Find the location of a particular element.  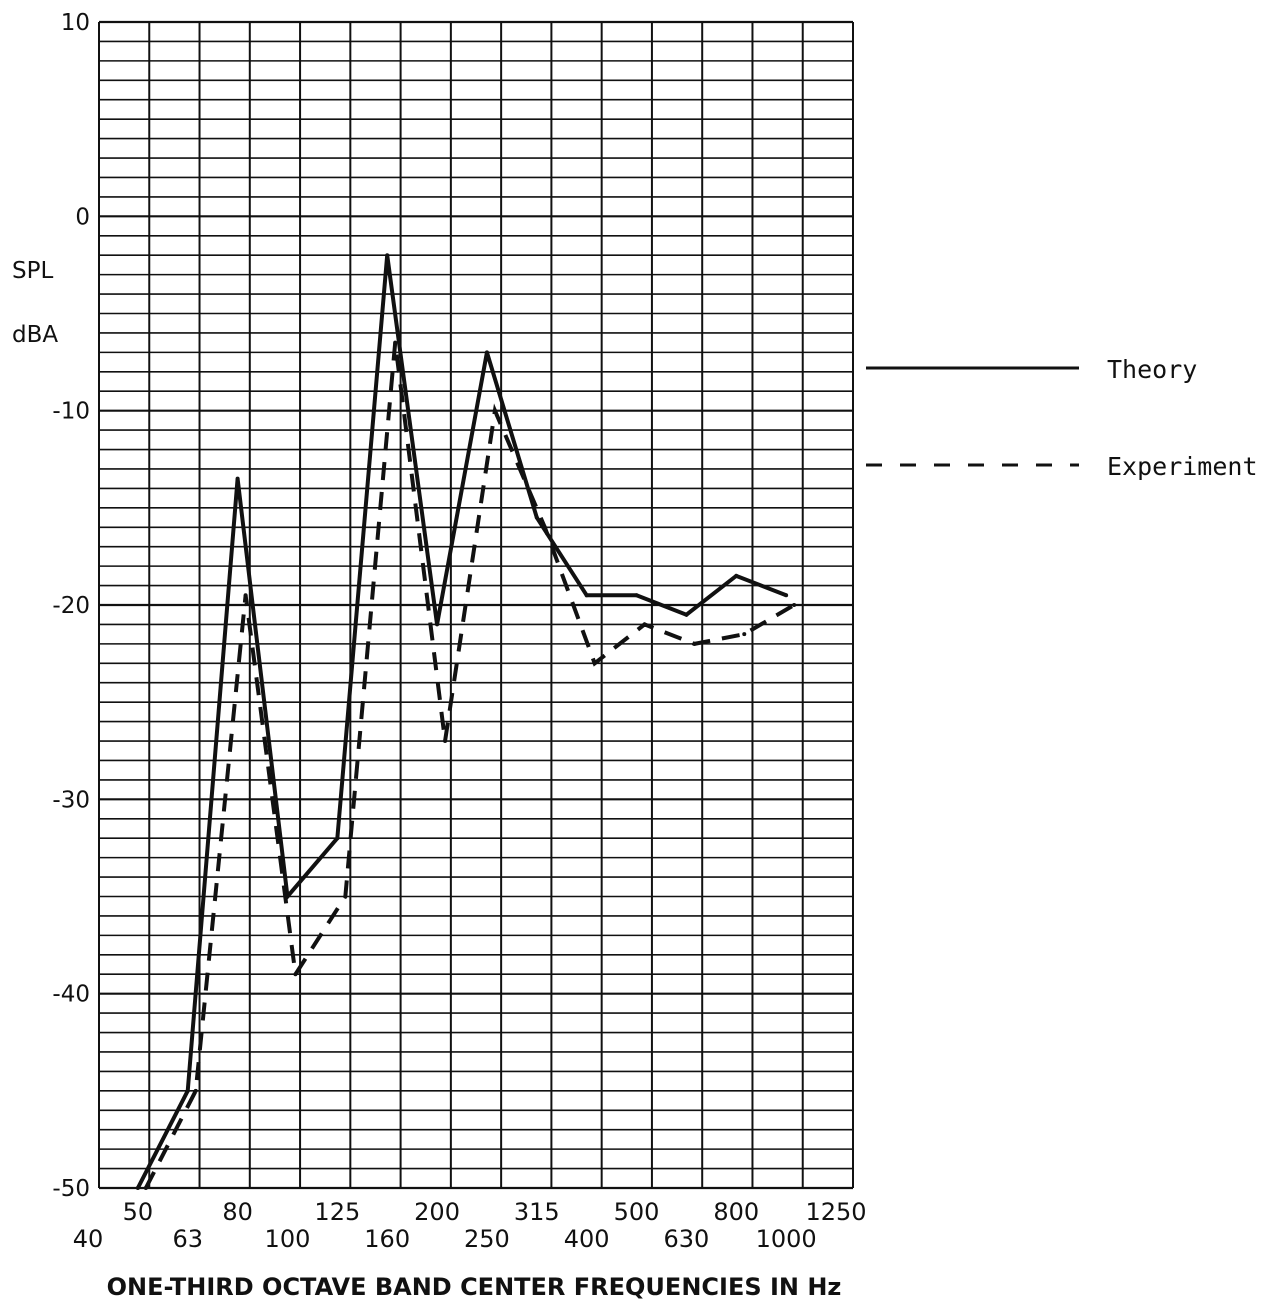

x-tick-label: 40 is located at coordinates (88, 1239).